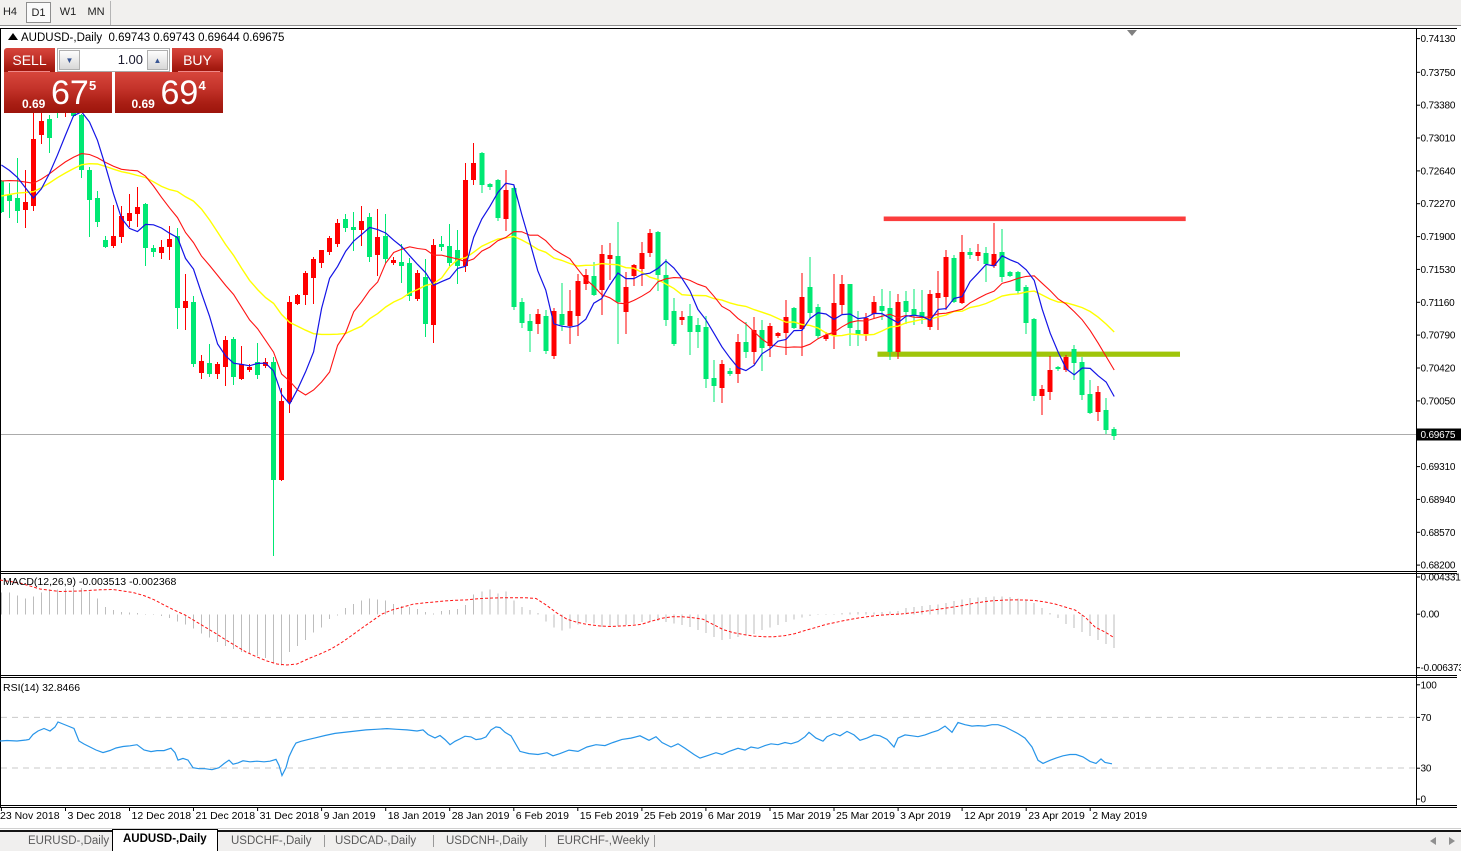 This screenshot has width=1461, height=851. What do you see at coordinates (1438, 237) in the screenshot?
I see `svg-text: 0.71900` at bounding box center [1438, 237].